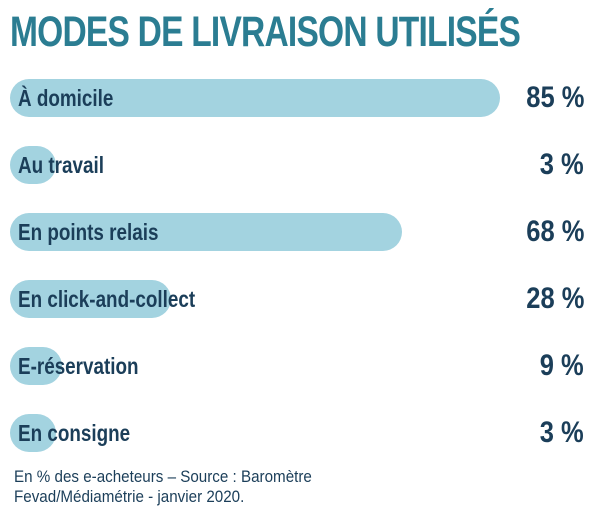  Describe the element at coordinates (554, 298) in the screenshot. I see `value-label: 28 %` at that location.